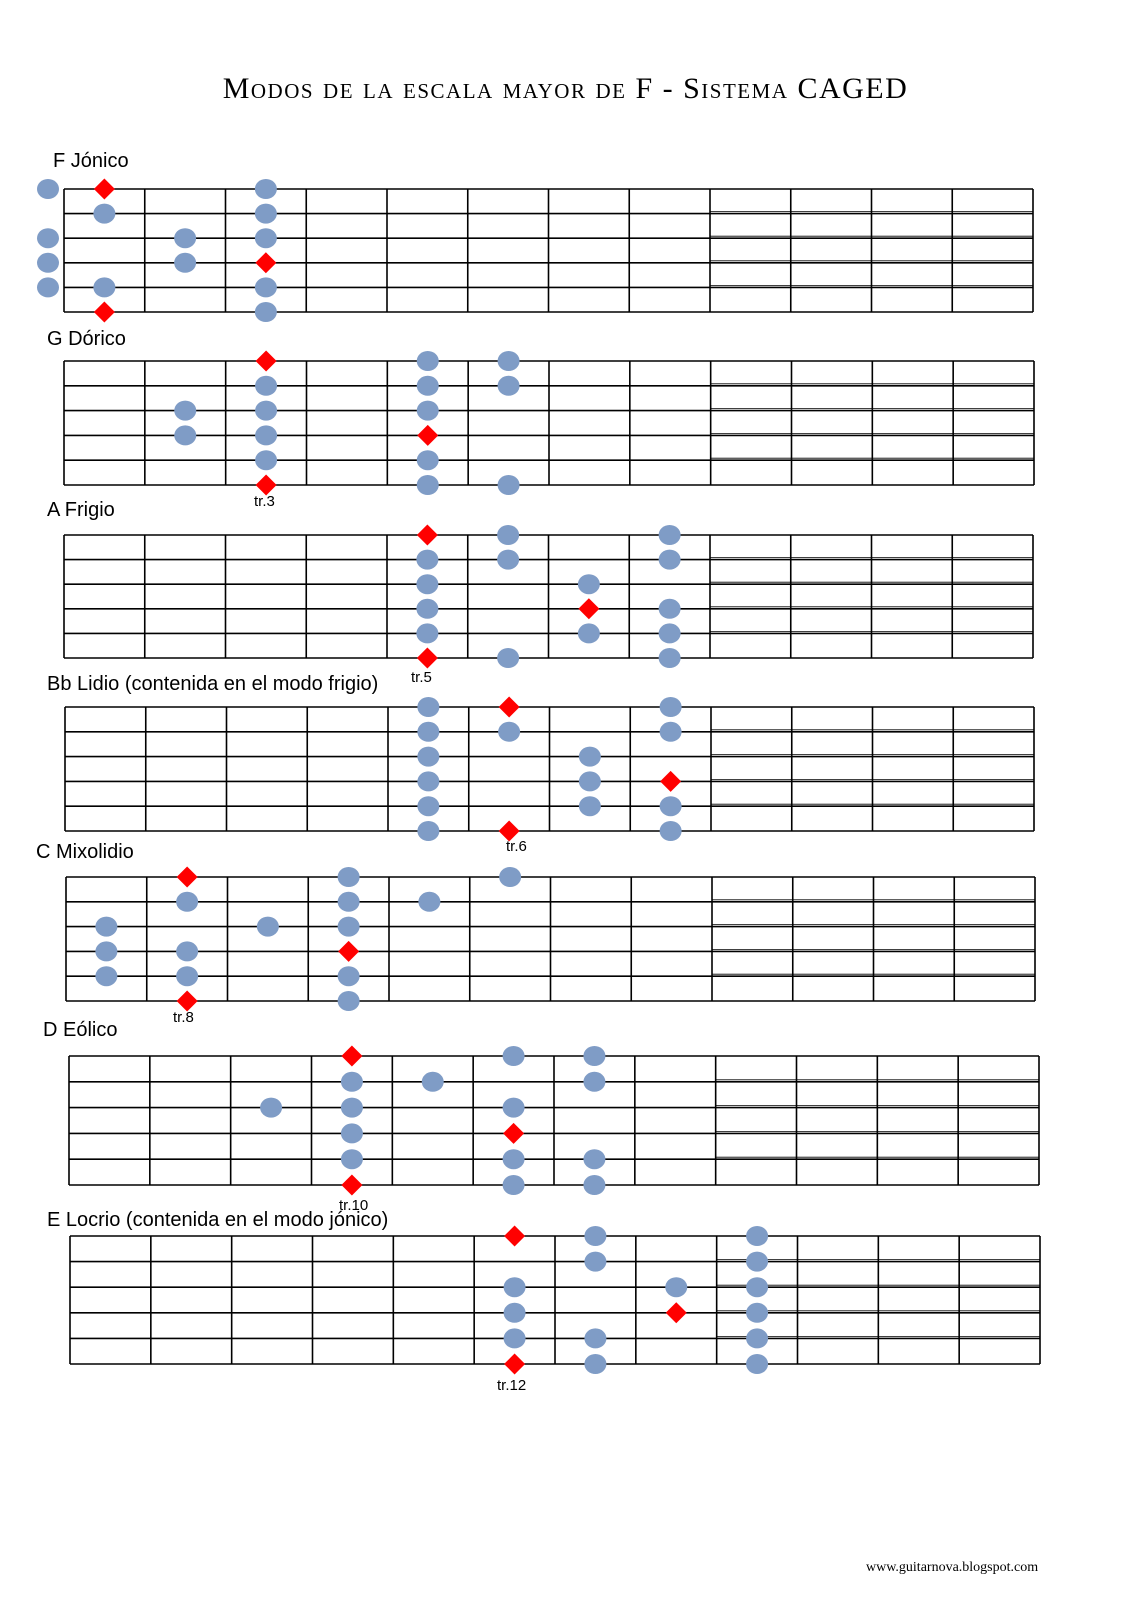 This screenshot has width=1131, height=1600. What do you see at coordinates (86, 339) in the screenshot?
I see `mode-label-g-dorico: G Dórico` at bounding box center [86, 339].